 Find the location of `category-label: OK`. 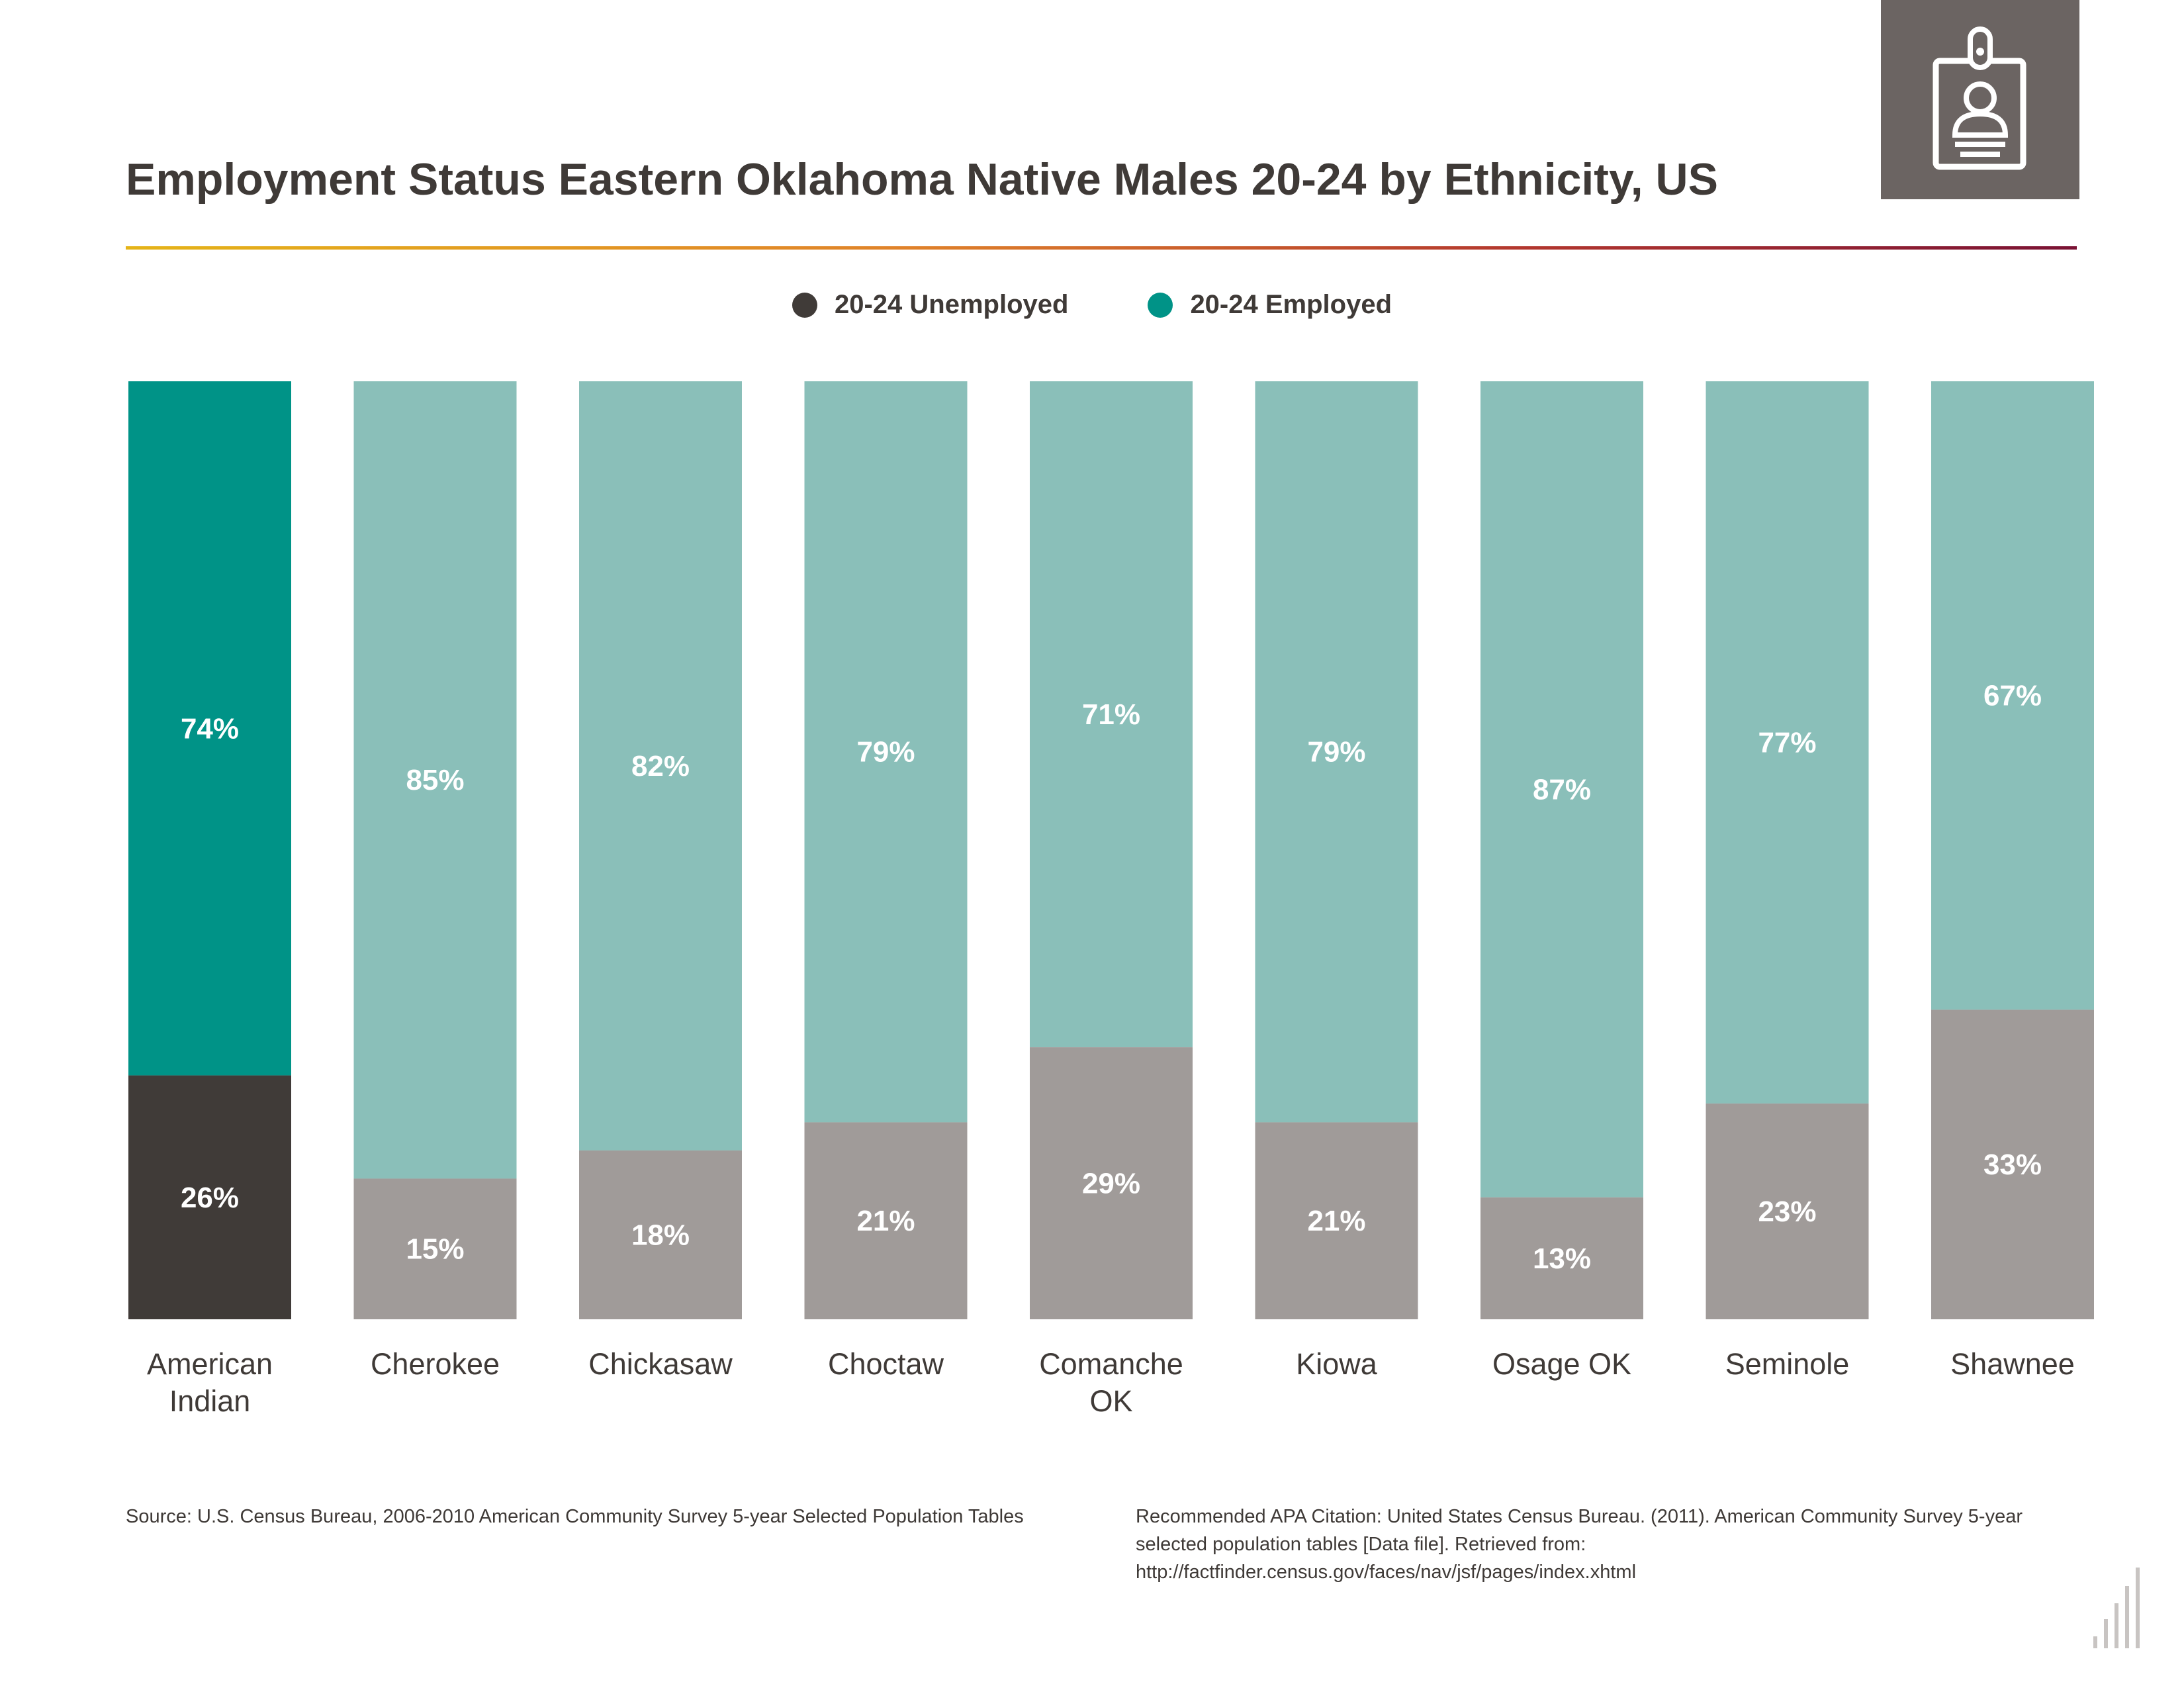

category-label: OK is located at coordinates (1110, 1401).